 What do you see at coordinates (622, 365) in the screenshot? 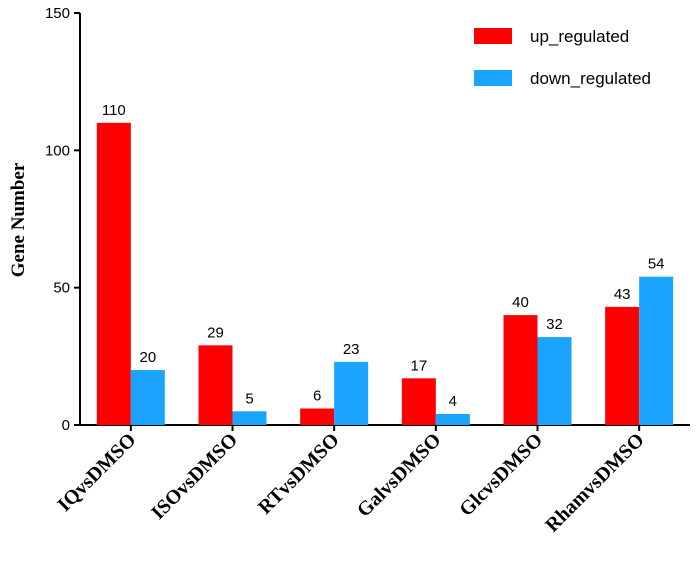
I see `bar-up_regulated-RhamvsDMSO` at bounding box center [622, 365].